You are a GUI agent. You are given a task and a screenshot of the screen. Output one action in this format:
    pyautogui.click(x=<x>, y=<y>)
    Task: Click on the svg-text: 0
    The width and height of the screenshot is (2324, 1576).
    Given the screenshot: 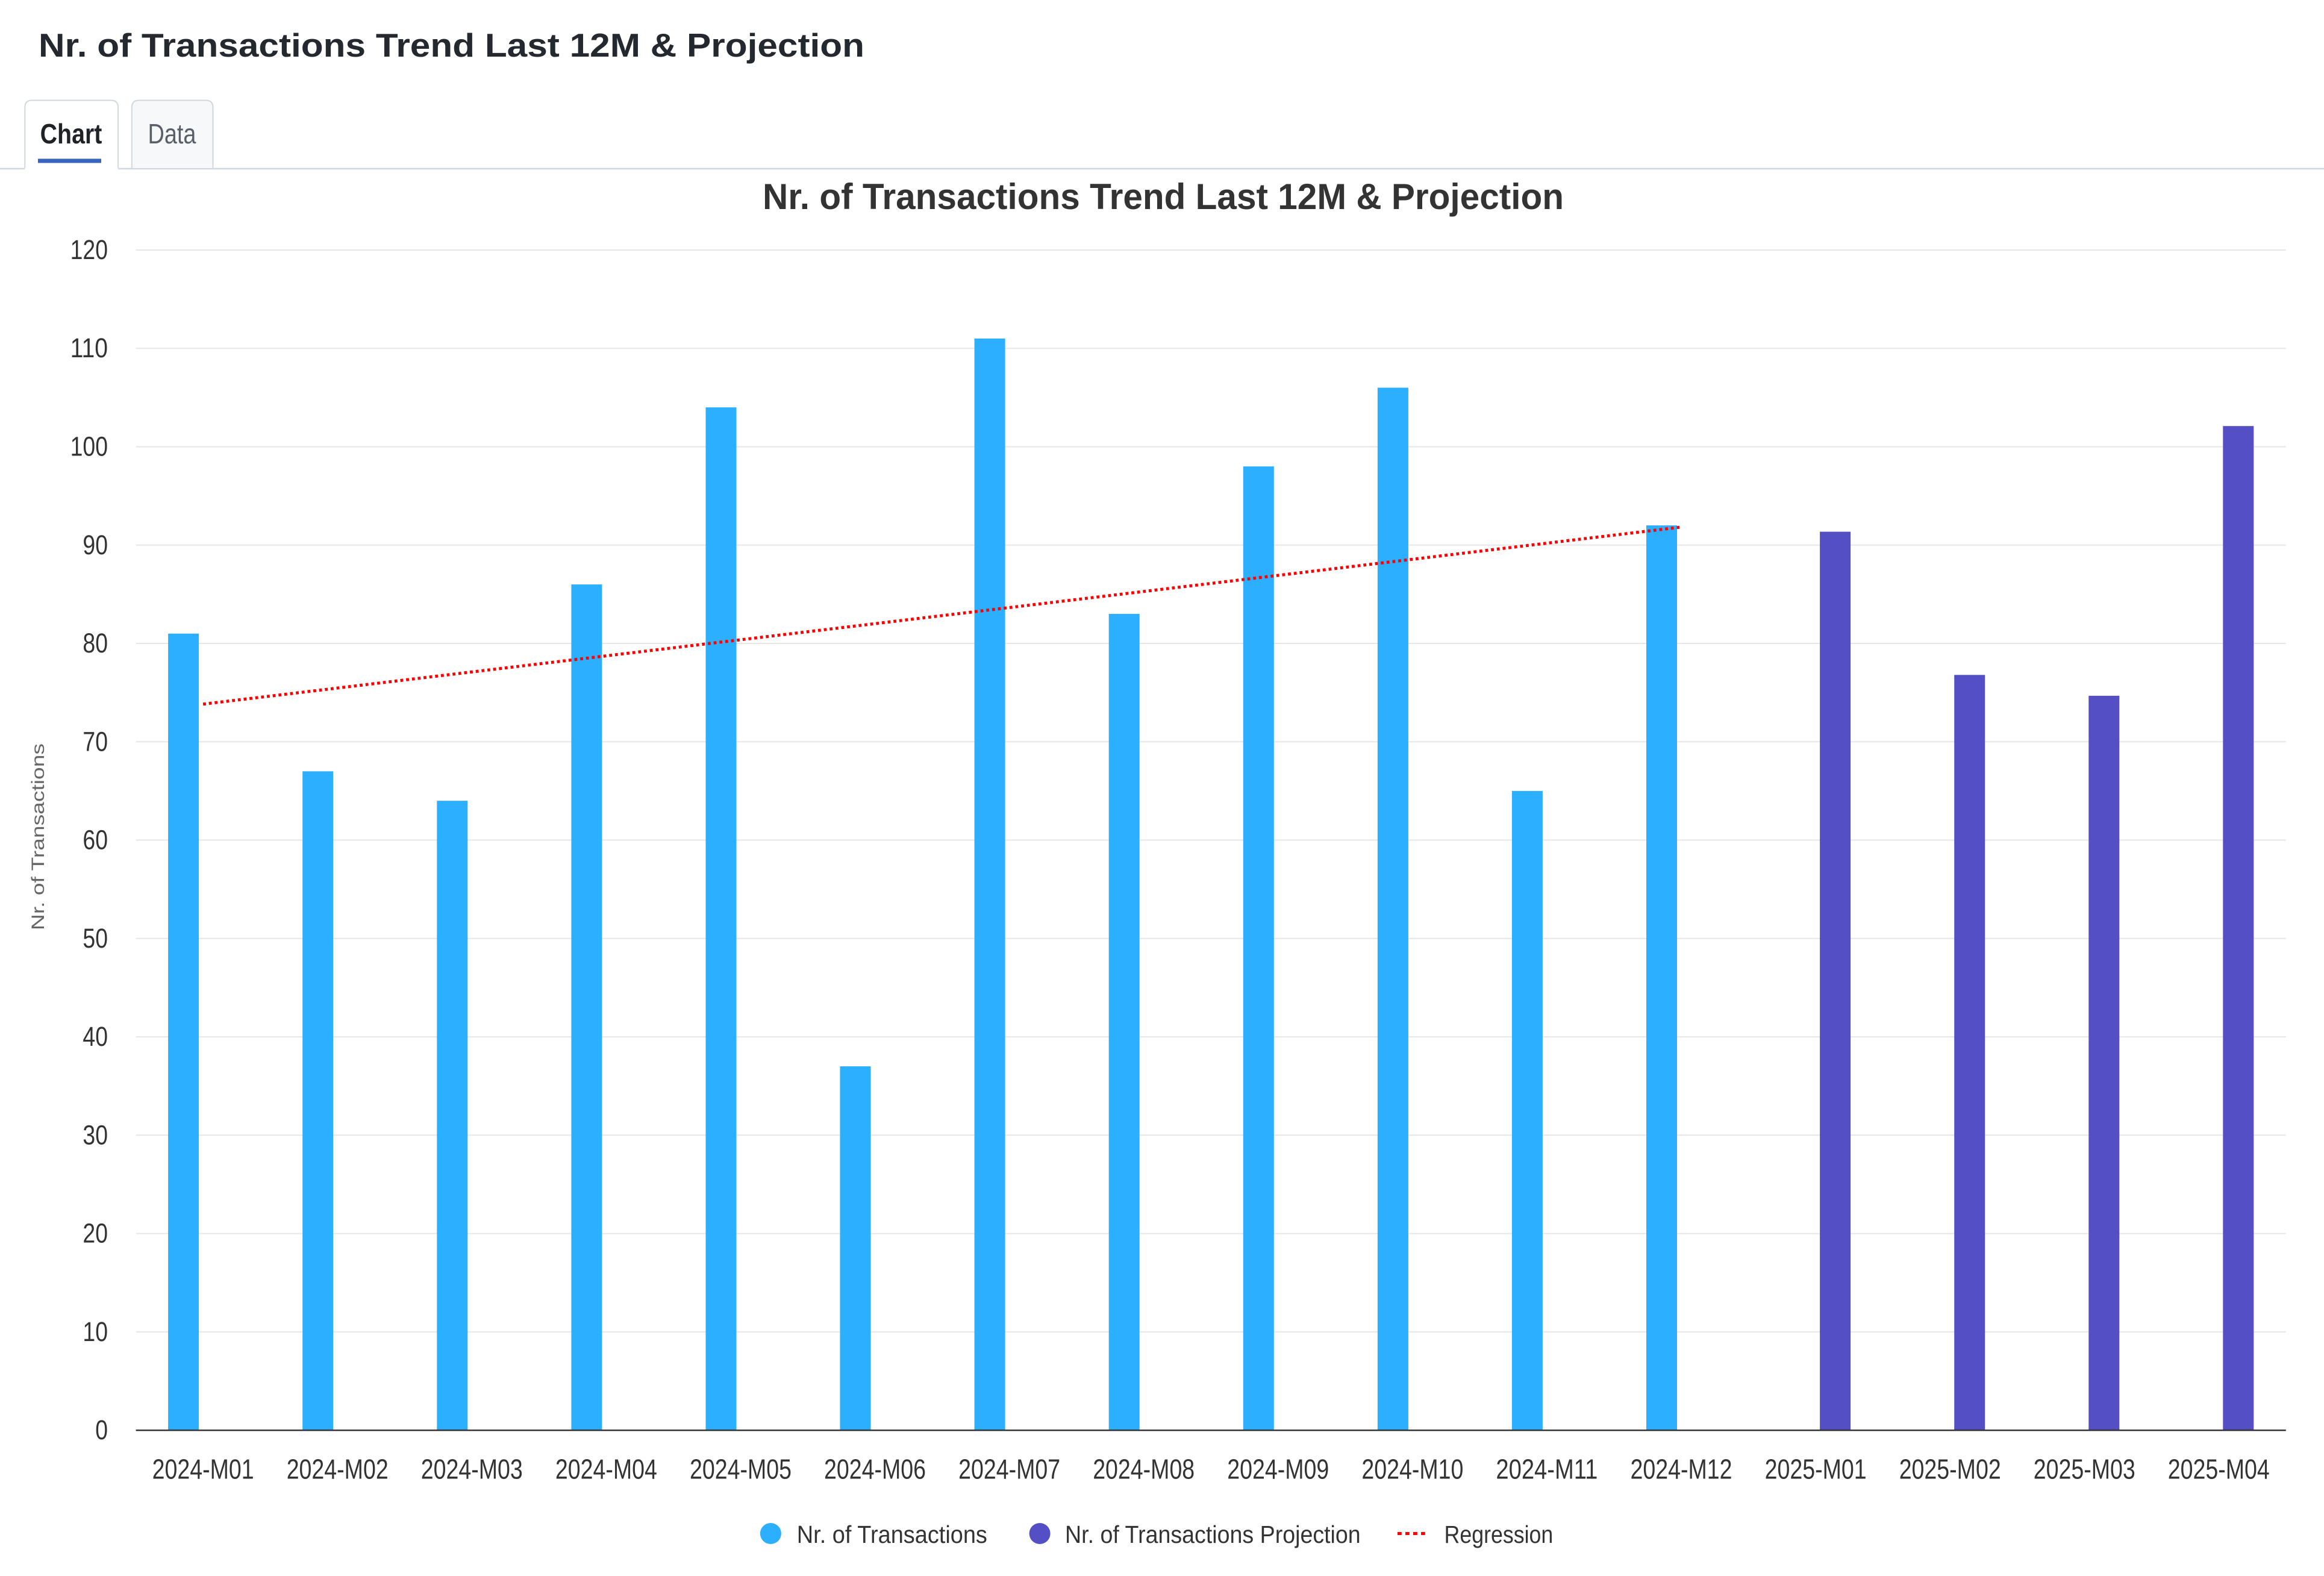 What is the action you would take?
    pyautogui.click(x=101, y=1430)
    